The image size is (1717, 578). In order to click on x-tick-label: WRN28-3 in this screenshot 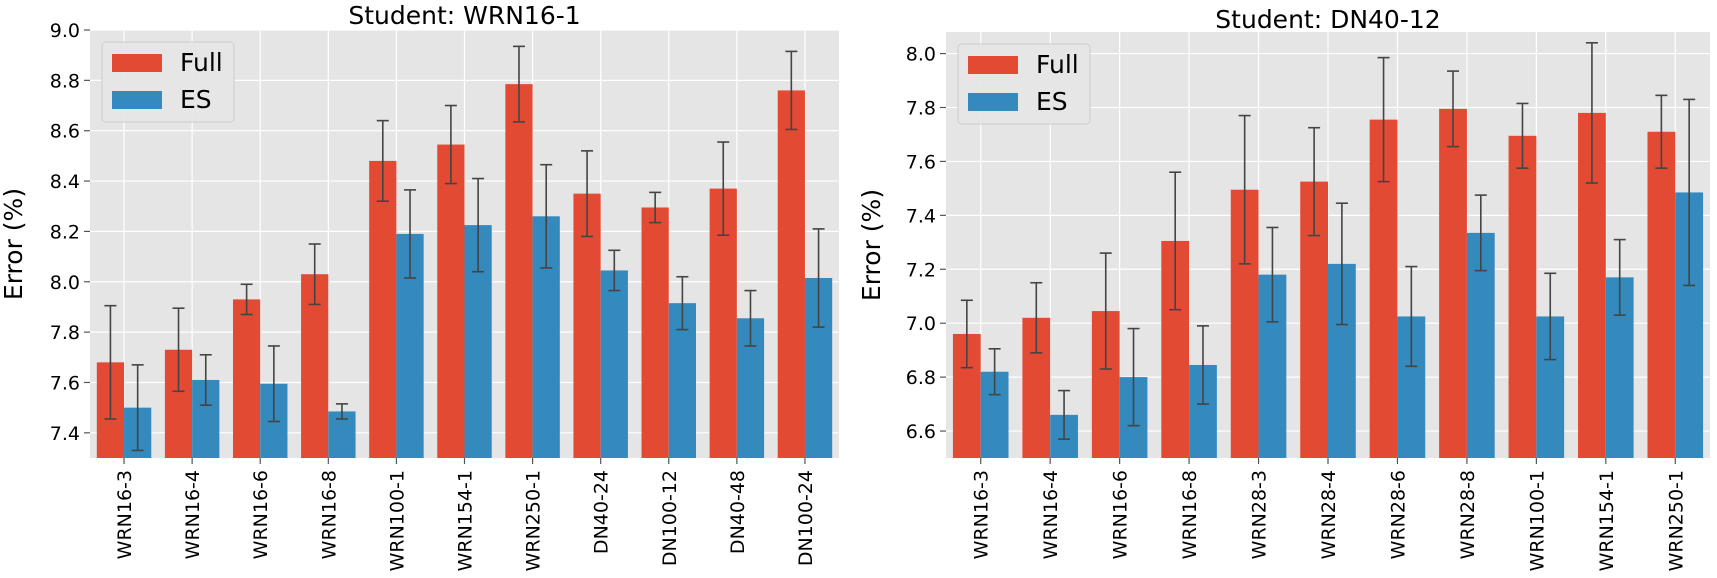, I will do `click(1260, 514)`.